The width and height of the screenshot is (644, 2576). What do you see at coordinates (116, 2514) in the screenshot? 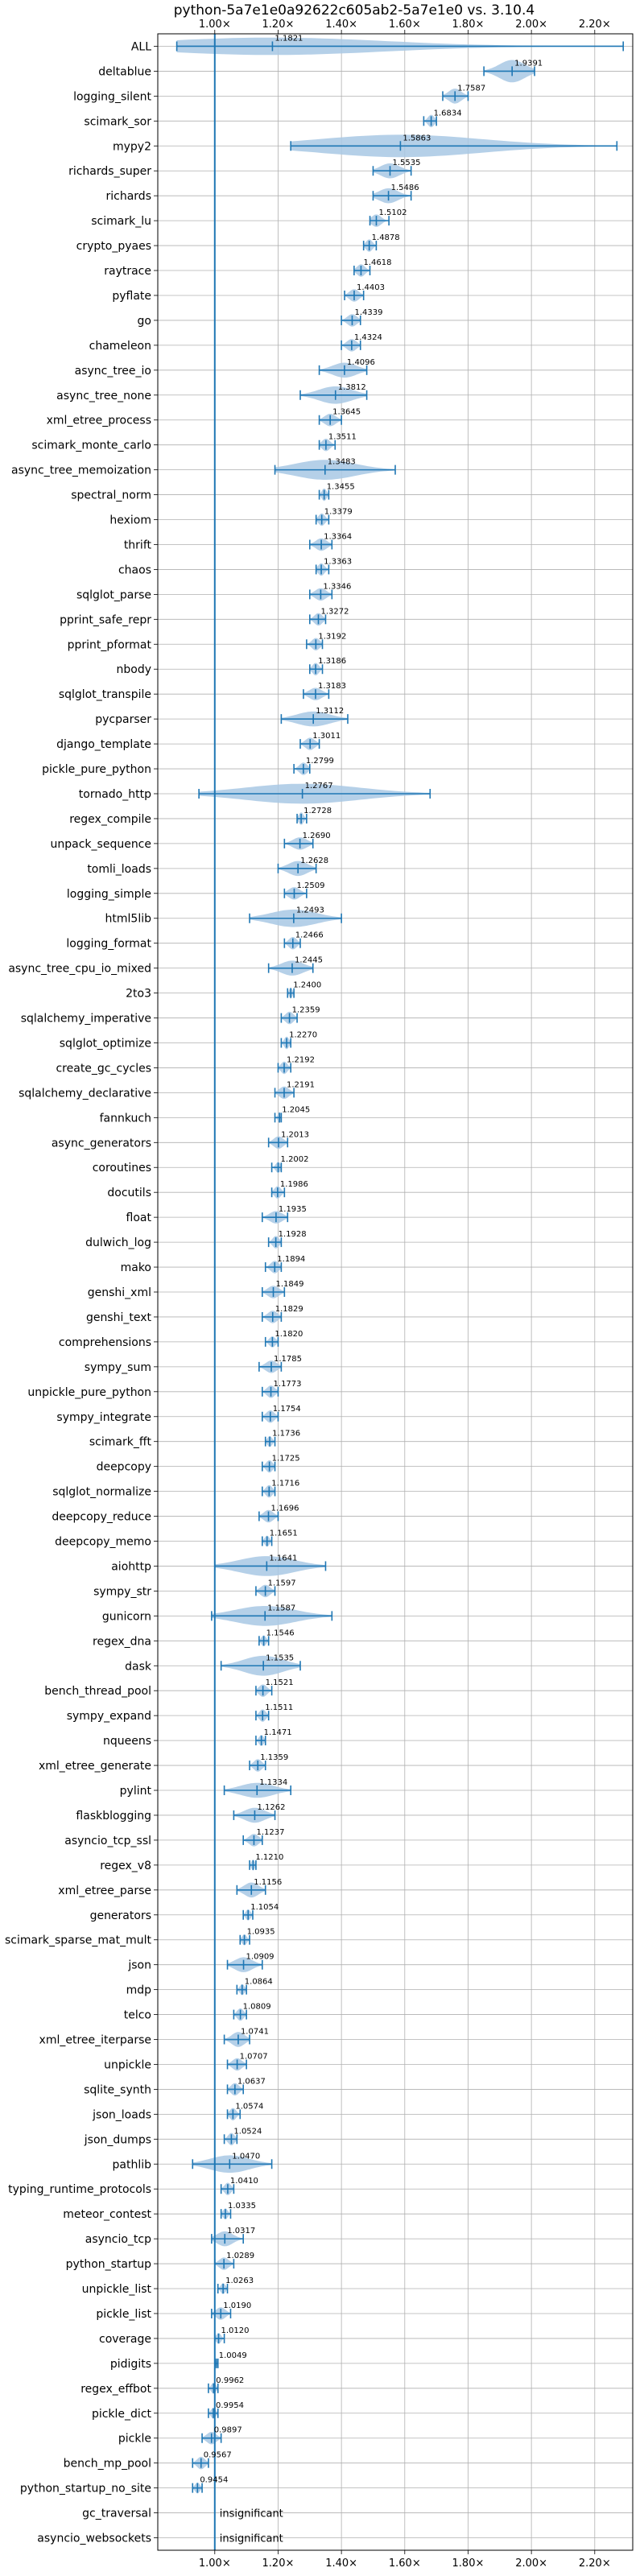
I see `benchmark-label: gc_traversal` at bounding box center [116, 2514].